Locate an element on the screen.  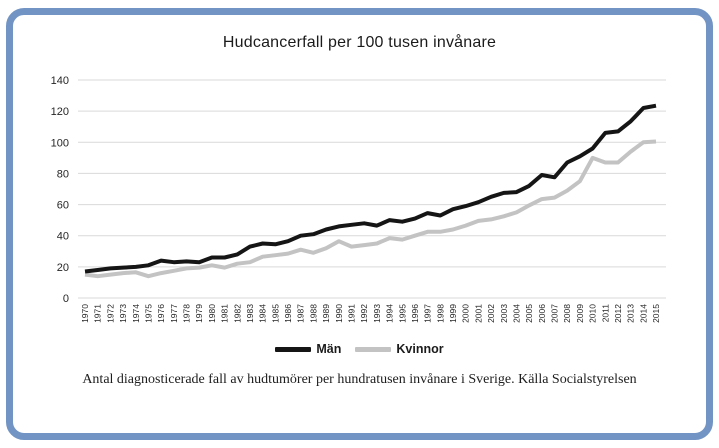
x-tick-label: 2003 is located at coordinates (504, 313).